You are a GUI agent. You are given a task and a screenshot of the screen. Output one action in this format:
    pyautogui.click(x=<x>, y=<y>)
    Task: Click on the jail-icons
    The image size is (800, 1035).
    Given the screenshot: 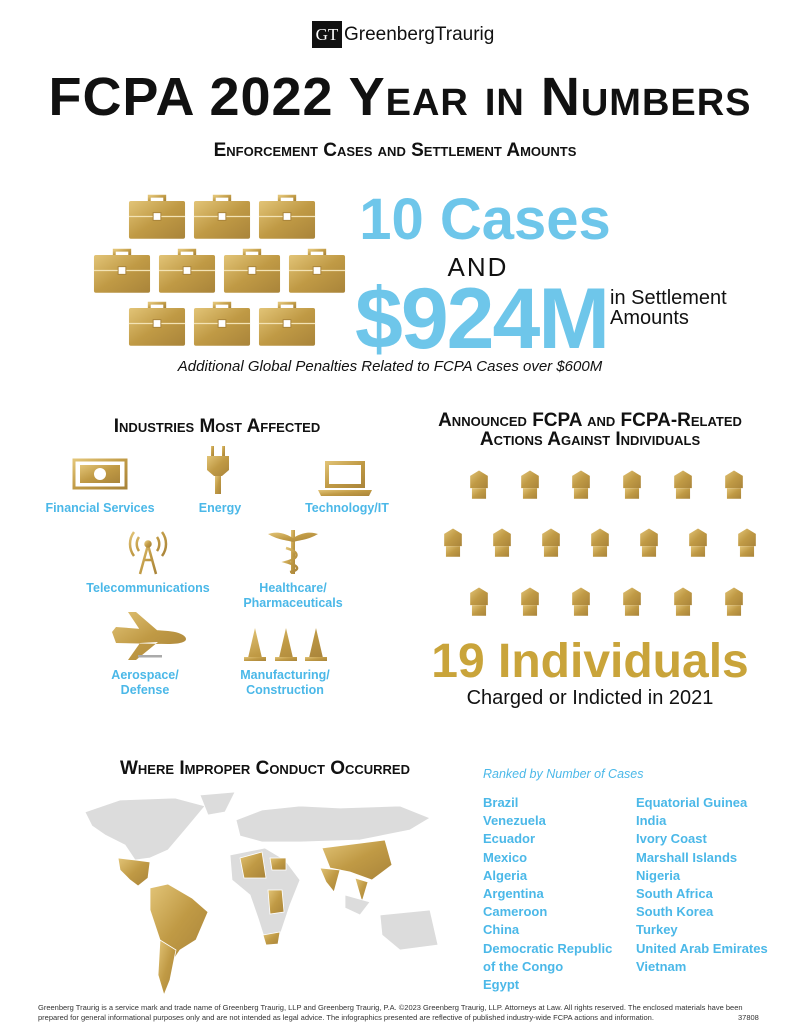 What is the action you would take?
    pyautogui.click(x=600, y=540)
    